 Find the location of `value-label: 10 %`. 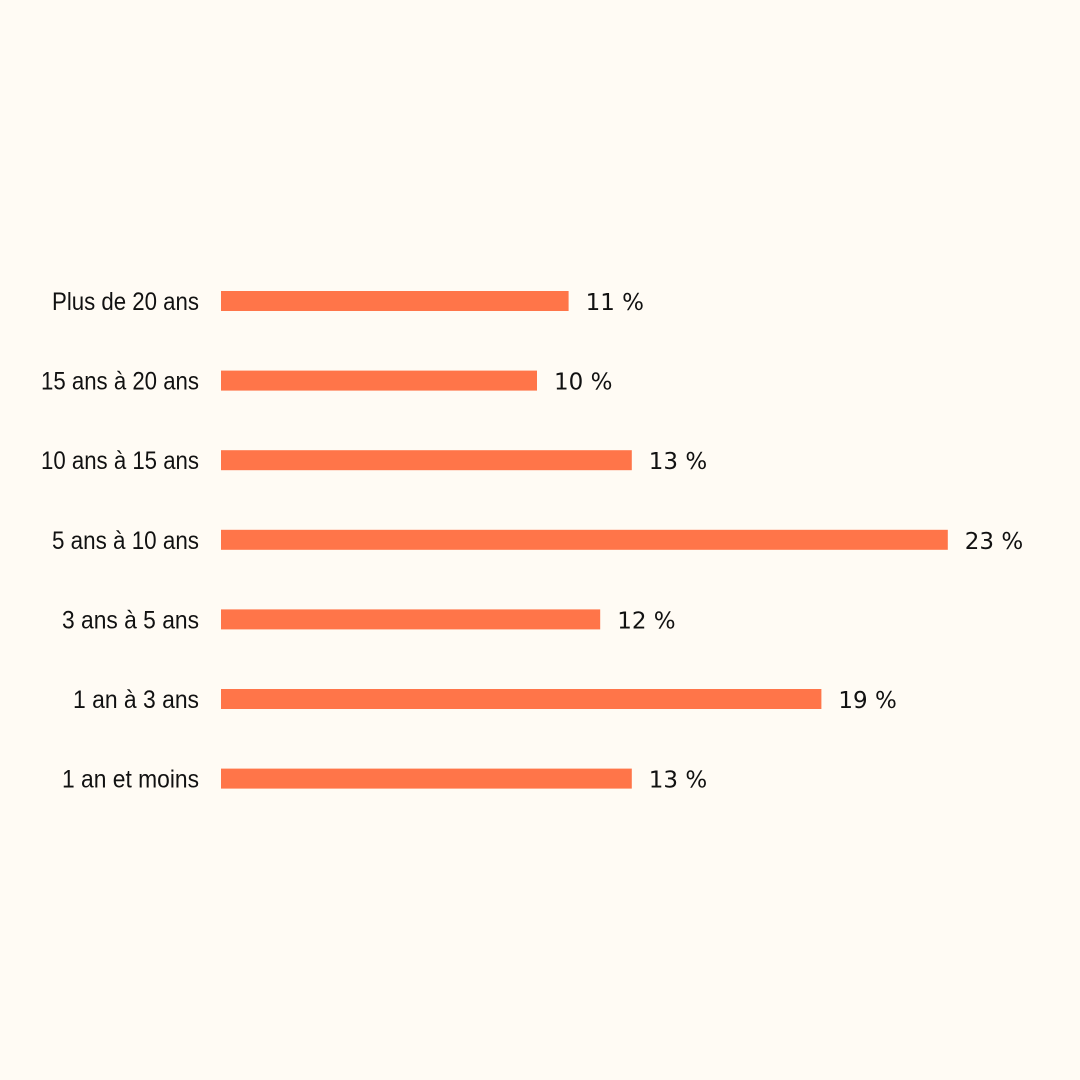

value-label: 10 % is located at coordinates (583, 383).